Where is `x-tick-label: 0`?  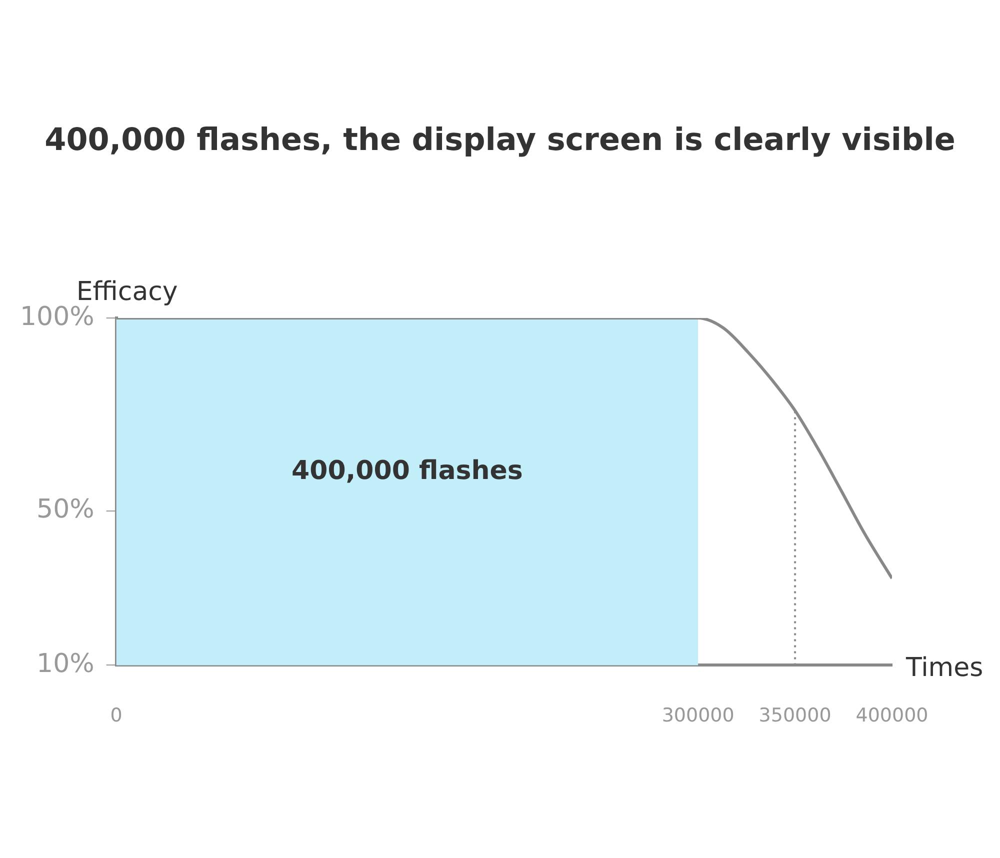
x-tick-label: 0 is located at coordinates (116, 715).